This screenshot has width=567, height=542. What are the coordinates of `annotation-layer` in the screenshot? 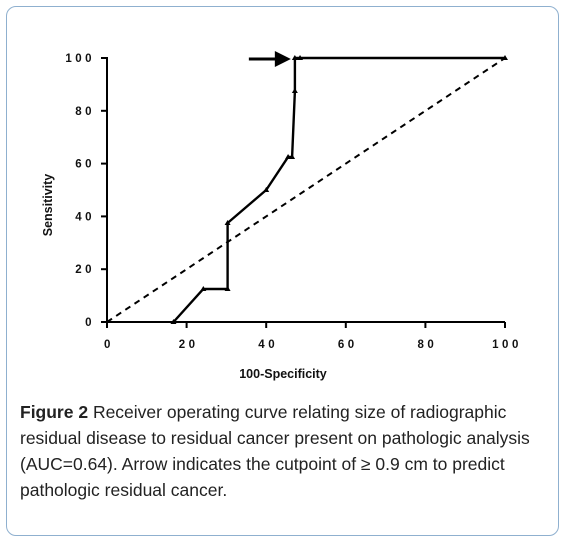 It's located at (269, 59).